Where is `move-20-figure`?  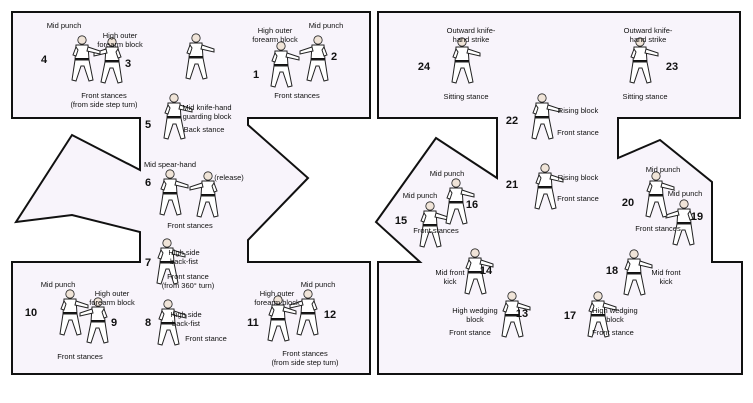 move-20-figure is located at coordinates (660, 194).